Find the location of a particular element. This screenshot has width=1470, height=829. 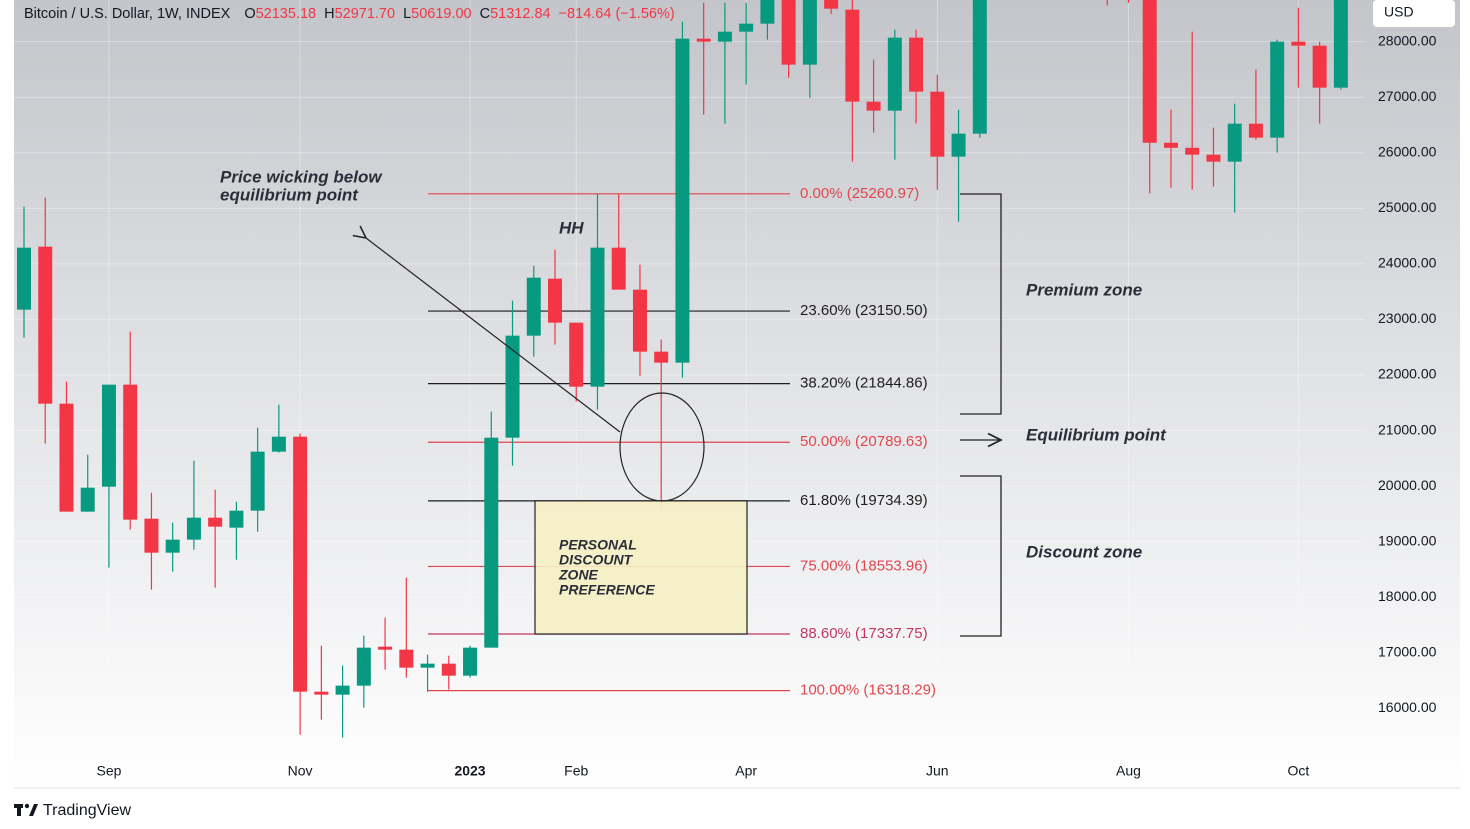

y-tick-label: 16000.00 is located at coordinates (1407, 707).